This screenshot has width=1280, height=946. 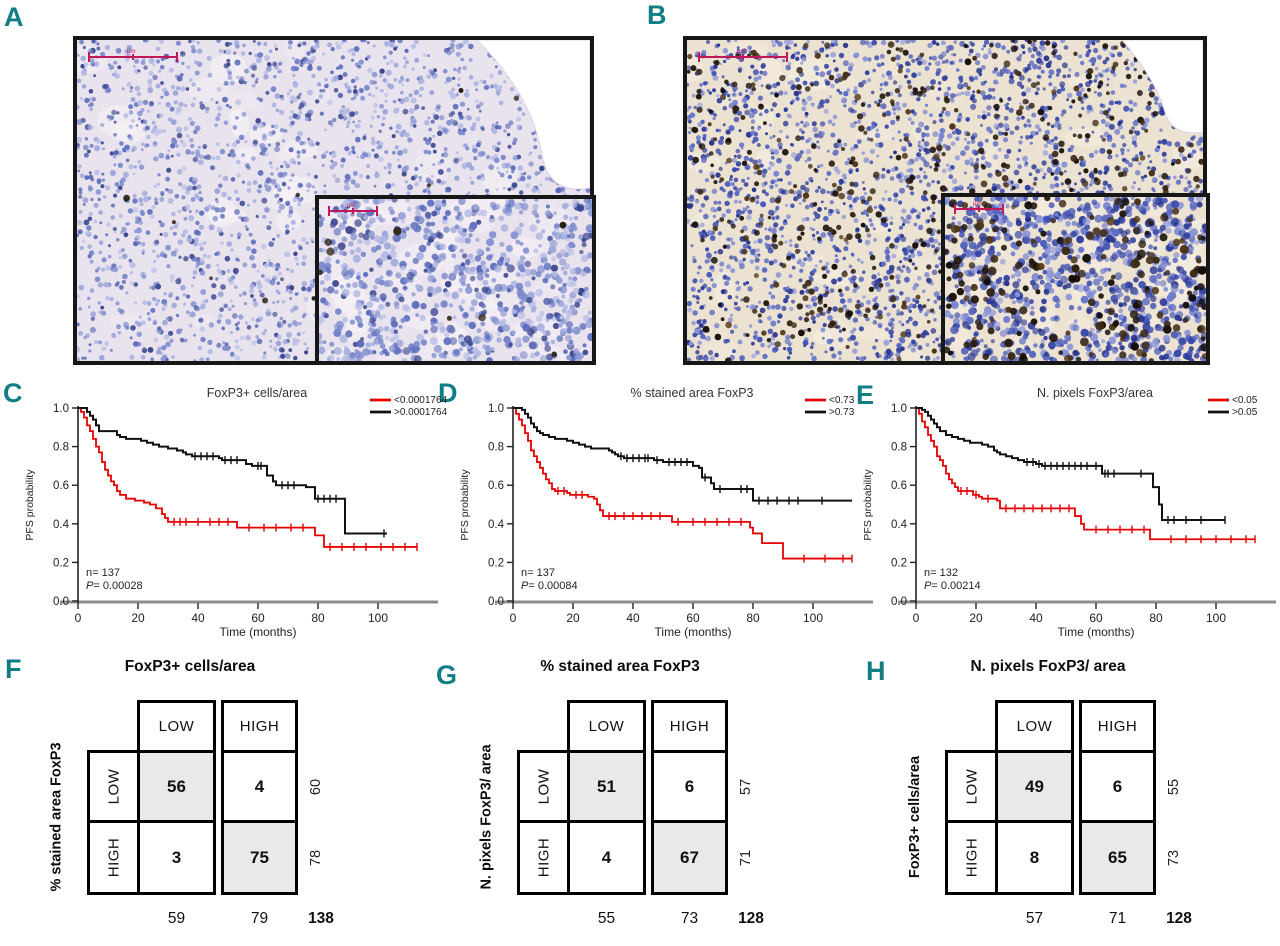 I want to click on legend-entry: >0.05, so click(x=1245, y=412).